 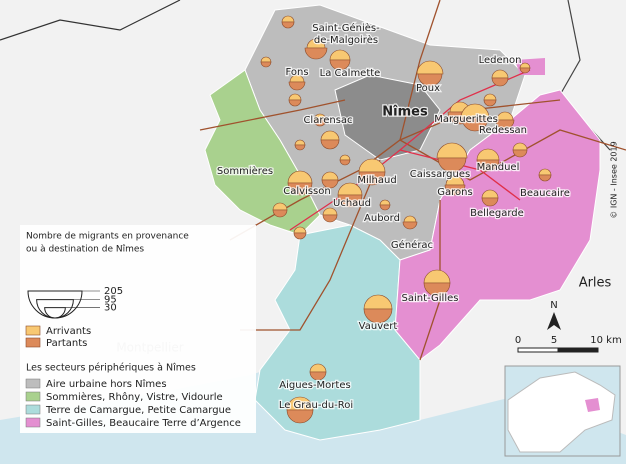 I want to click on credit: © IGN - Insee 2019, so click(x=614, y=179).